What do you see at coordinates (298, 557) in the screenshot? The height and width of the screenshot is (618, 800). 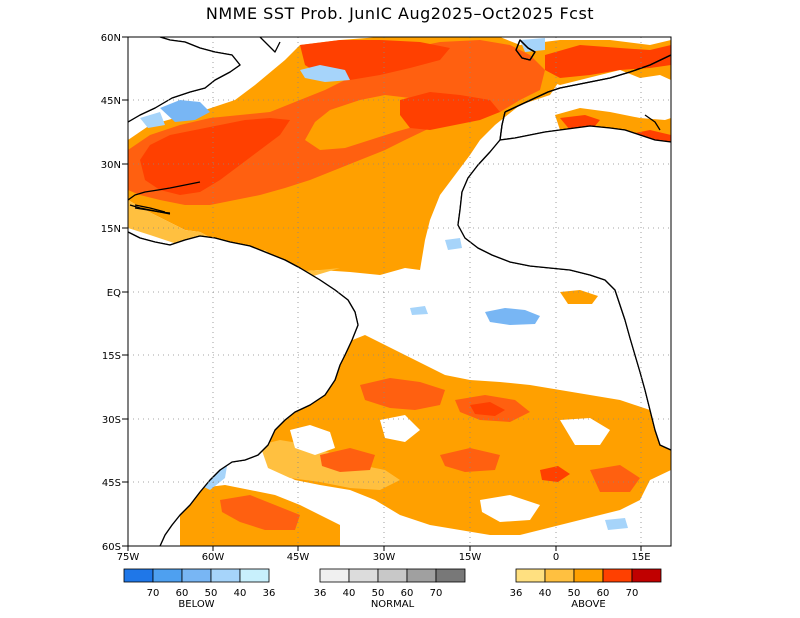 I see `lon-label: 45W` at bounding box center [298, 557].